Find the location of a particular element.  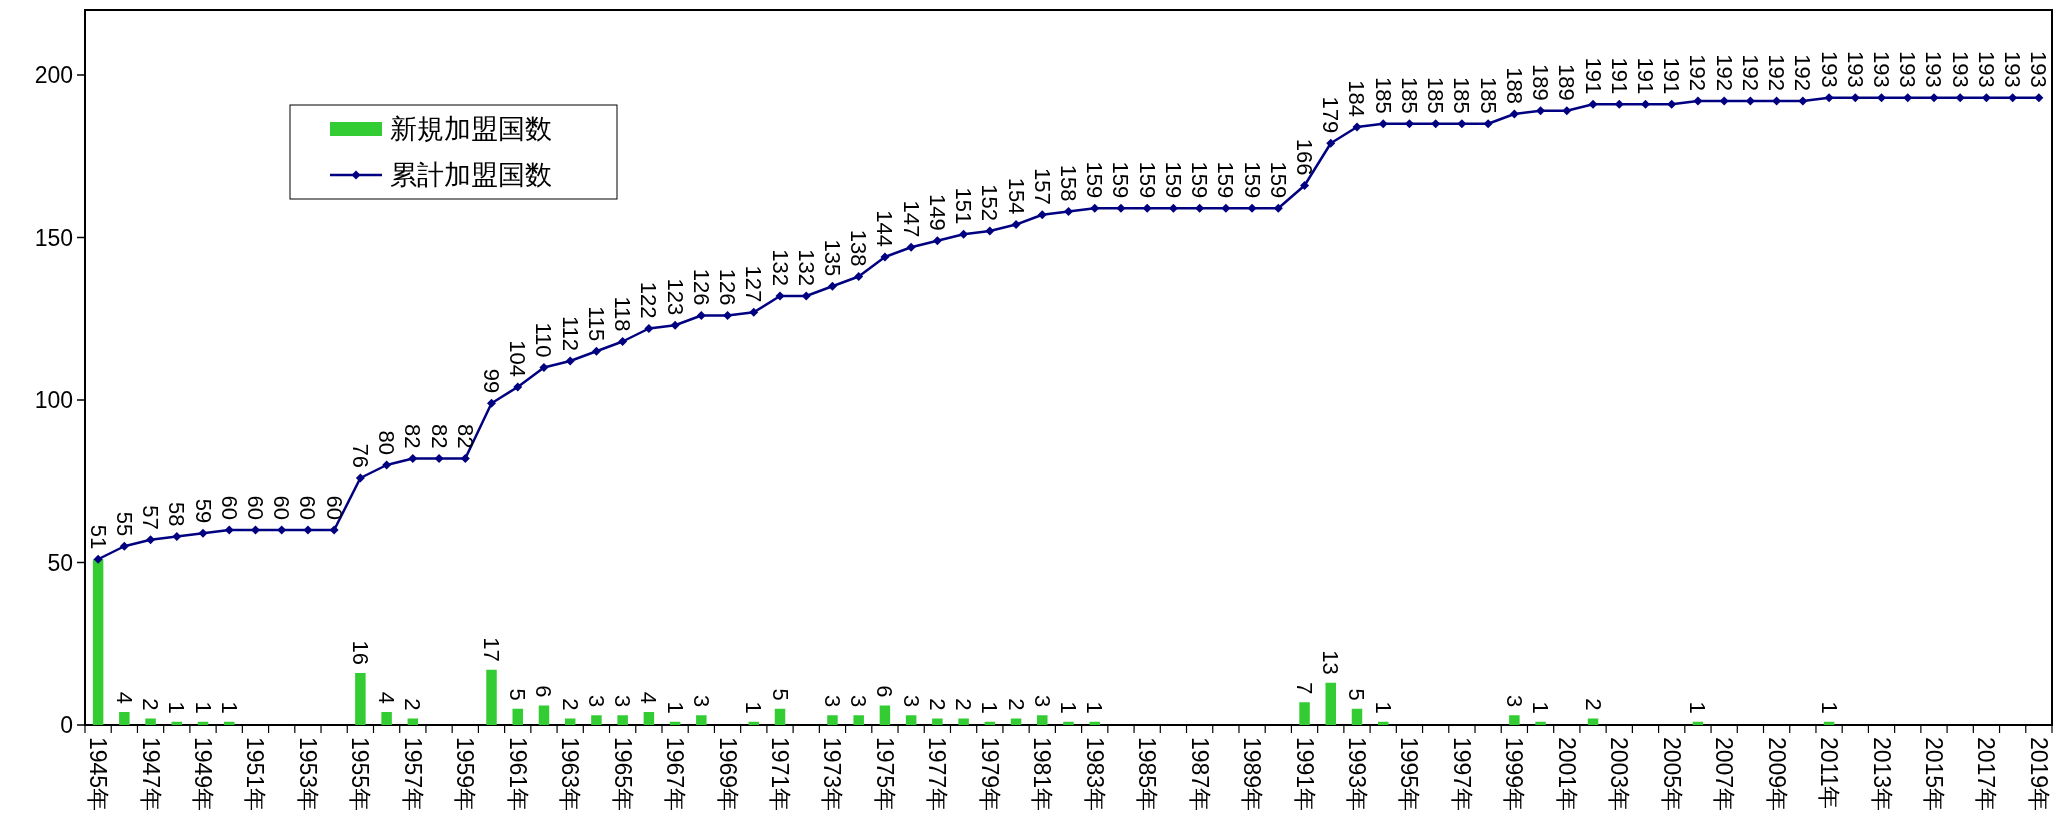

data-label: 58 is located at coordinates (177, 514).